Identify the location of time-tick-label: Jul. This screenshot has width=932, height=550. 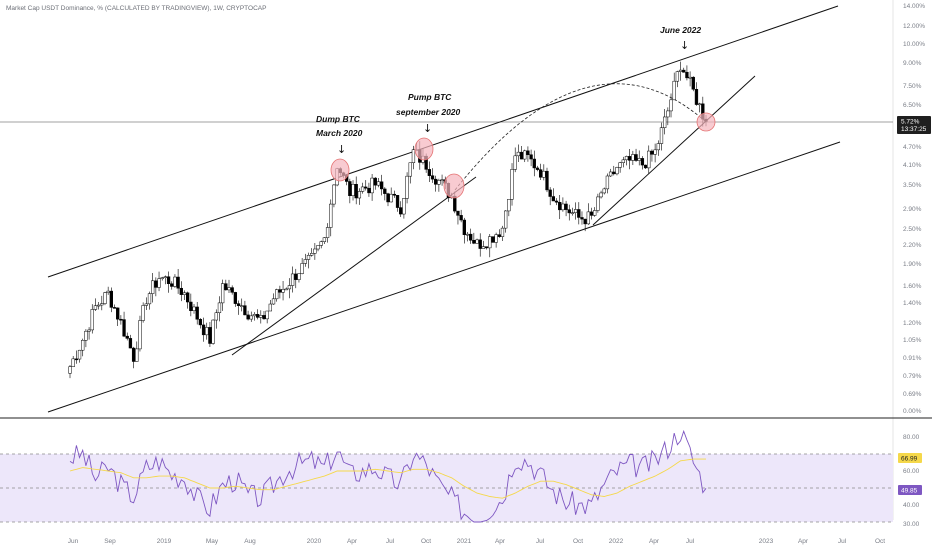
(390, 541).